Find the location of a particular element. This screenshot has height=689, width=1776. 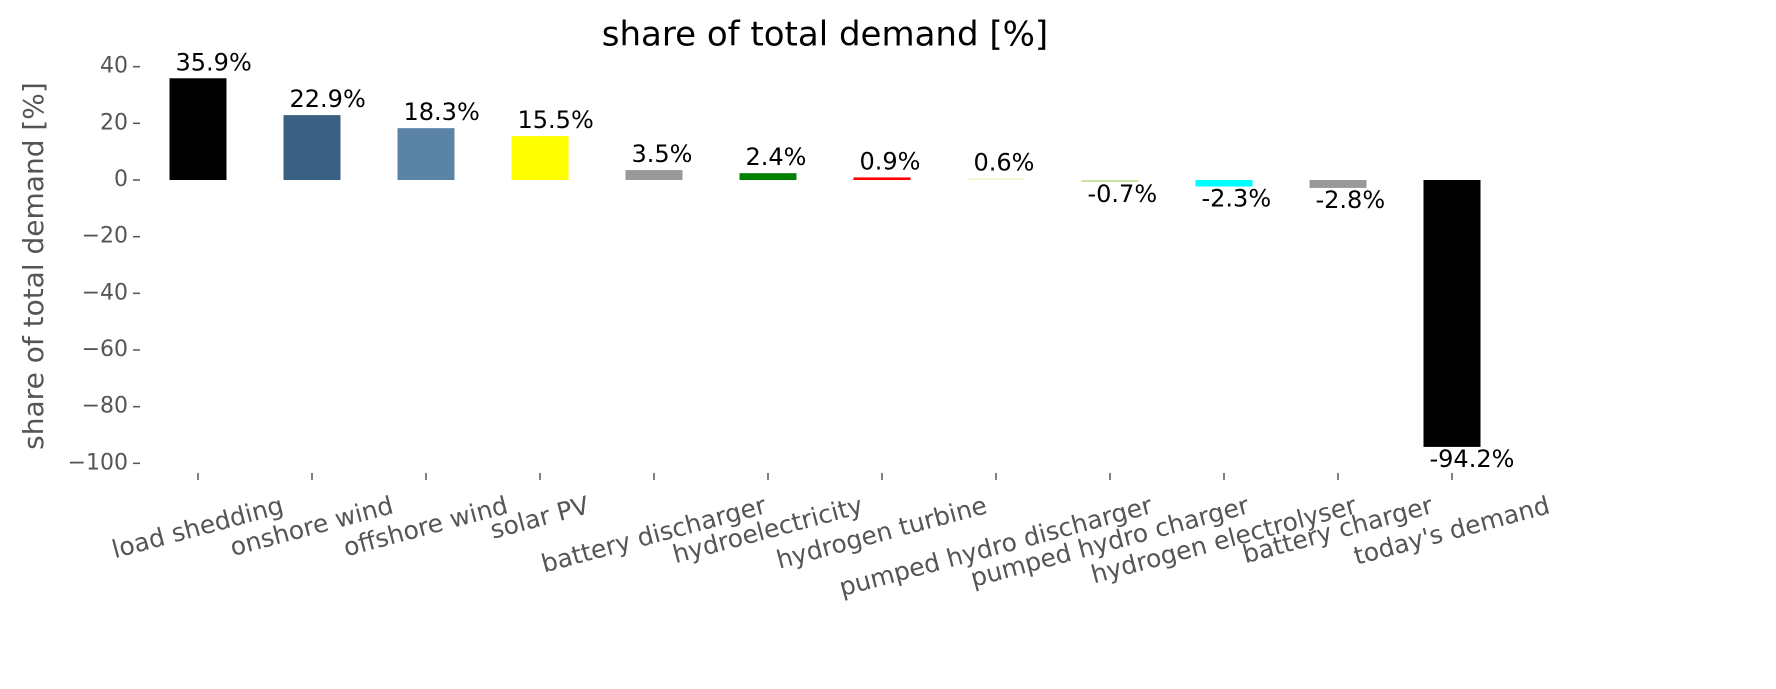

y-tick-label: 20 is located at coordinates (114, 122).